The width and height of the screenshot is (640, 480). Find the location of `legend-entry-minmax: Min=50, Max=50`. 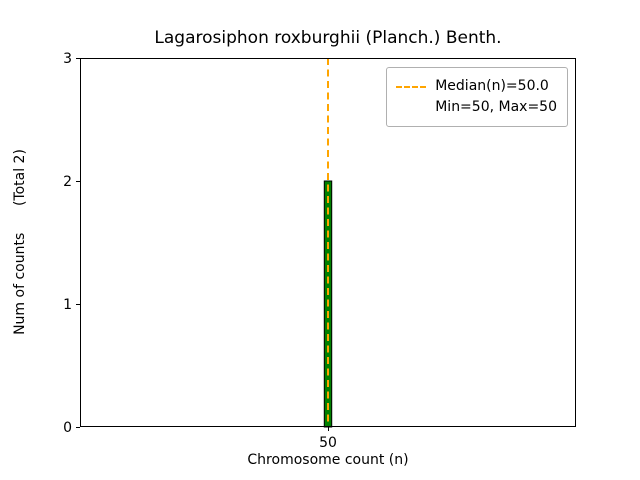

legend-entry-minmax: Min=50, Max=50 is located at coordinates (476, 107).